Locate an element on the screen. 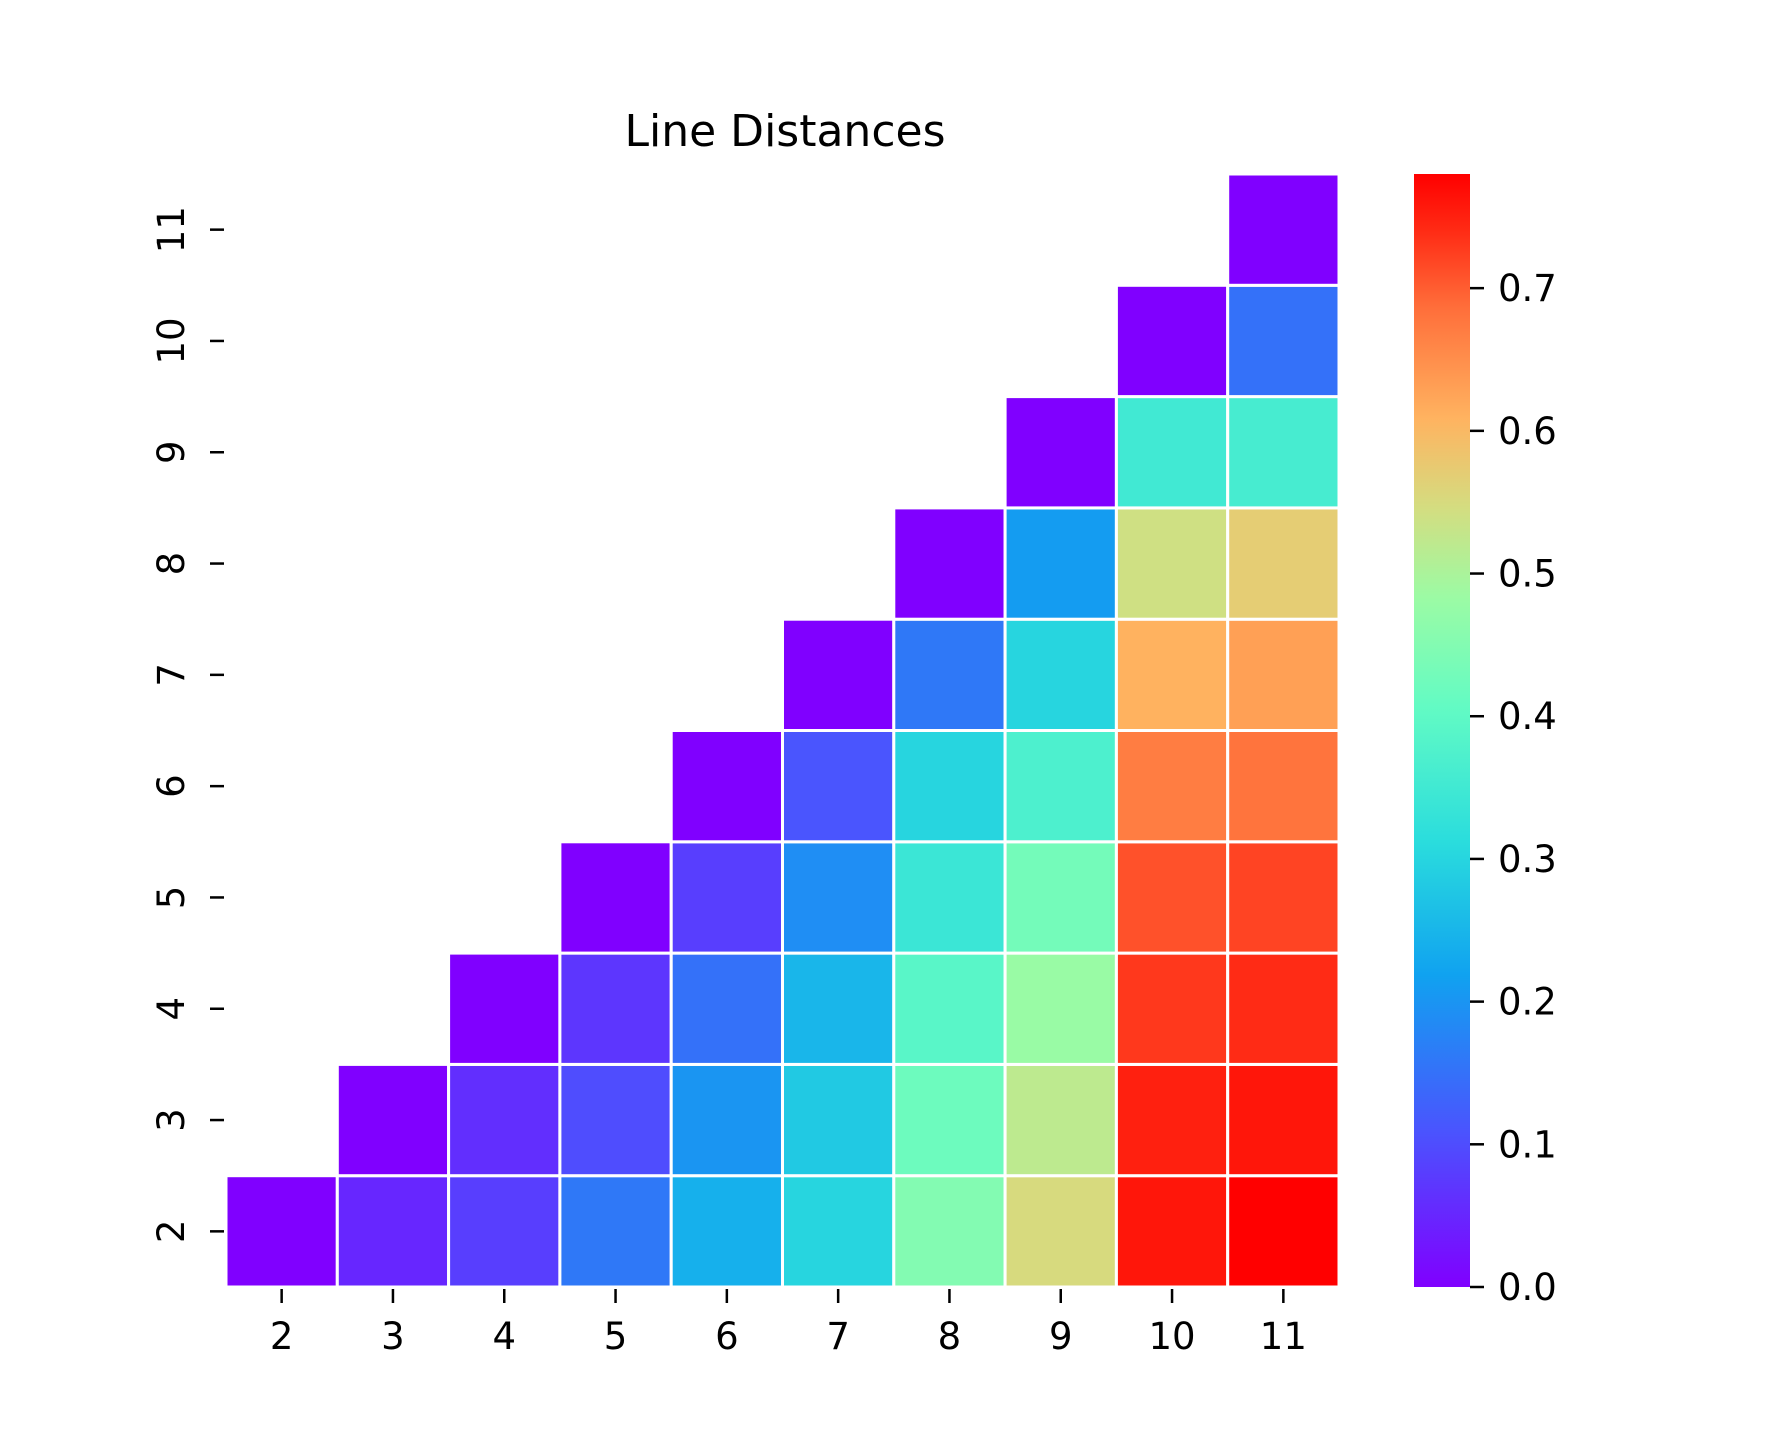  y-tick-label: 10 is located at coordinates (171, 340).